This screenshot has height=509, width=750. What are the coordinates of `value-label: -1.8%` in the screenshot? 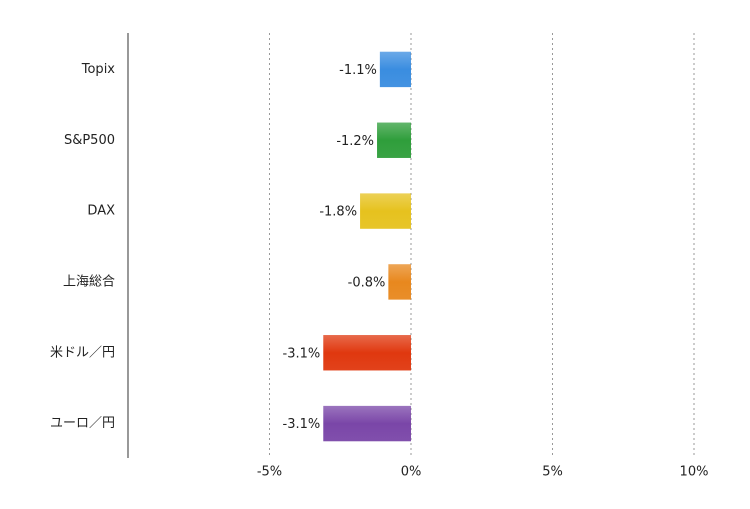 It's located at (338, 212).